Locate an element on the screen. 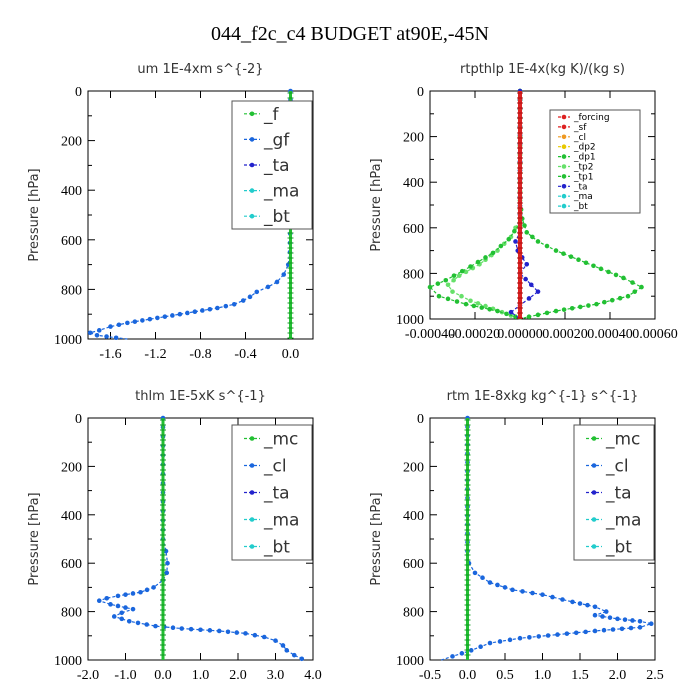 This screenshot has height=700, width=700. x-tick-label: -1.6 is located at coordinates (110, 354).